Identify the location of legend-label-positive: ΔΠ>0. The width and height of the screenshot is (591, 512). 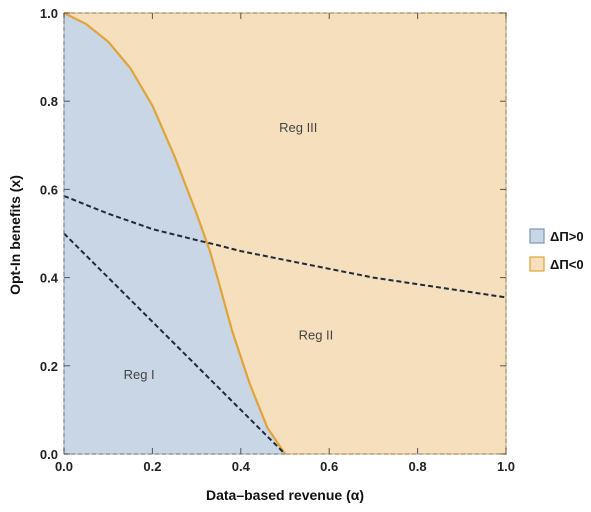
(567, 236).